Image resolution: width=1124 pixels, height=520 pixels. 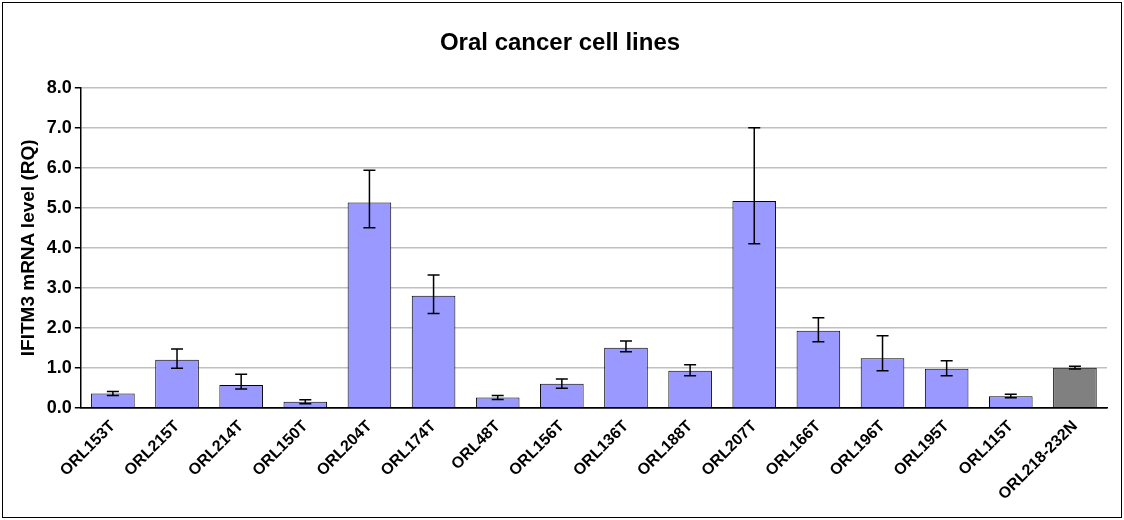 What do you see at coordinates (59, 206) in the screenshot?
I see `y-tick-label: 5.0` at bounding box center [59, 206].